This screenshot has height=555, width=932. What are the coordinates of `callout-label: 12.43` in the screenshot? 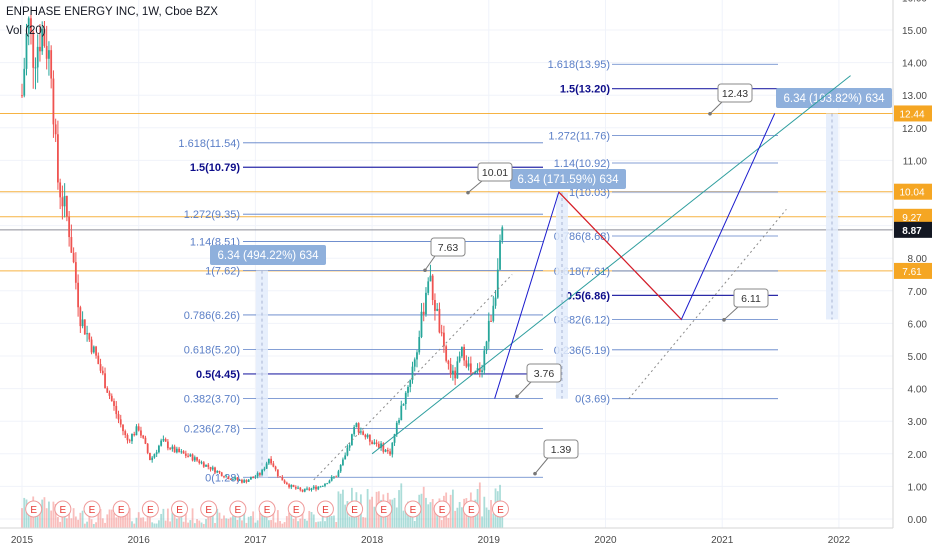 It's located at (735, 94).